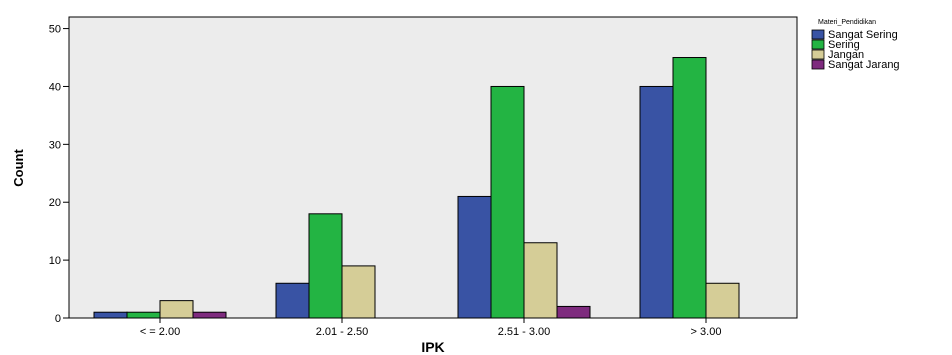  What do you see at coordinates (431, 328) in the screenshot?
I see `x-axis: < = 2.00 2.01 - 2.50 2.51 - 3.00 > 3.00` at bounding box center [431, 328].